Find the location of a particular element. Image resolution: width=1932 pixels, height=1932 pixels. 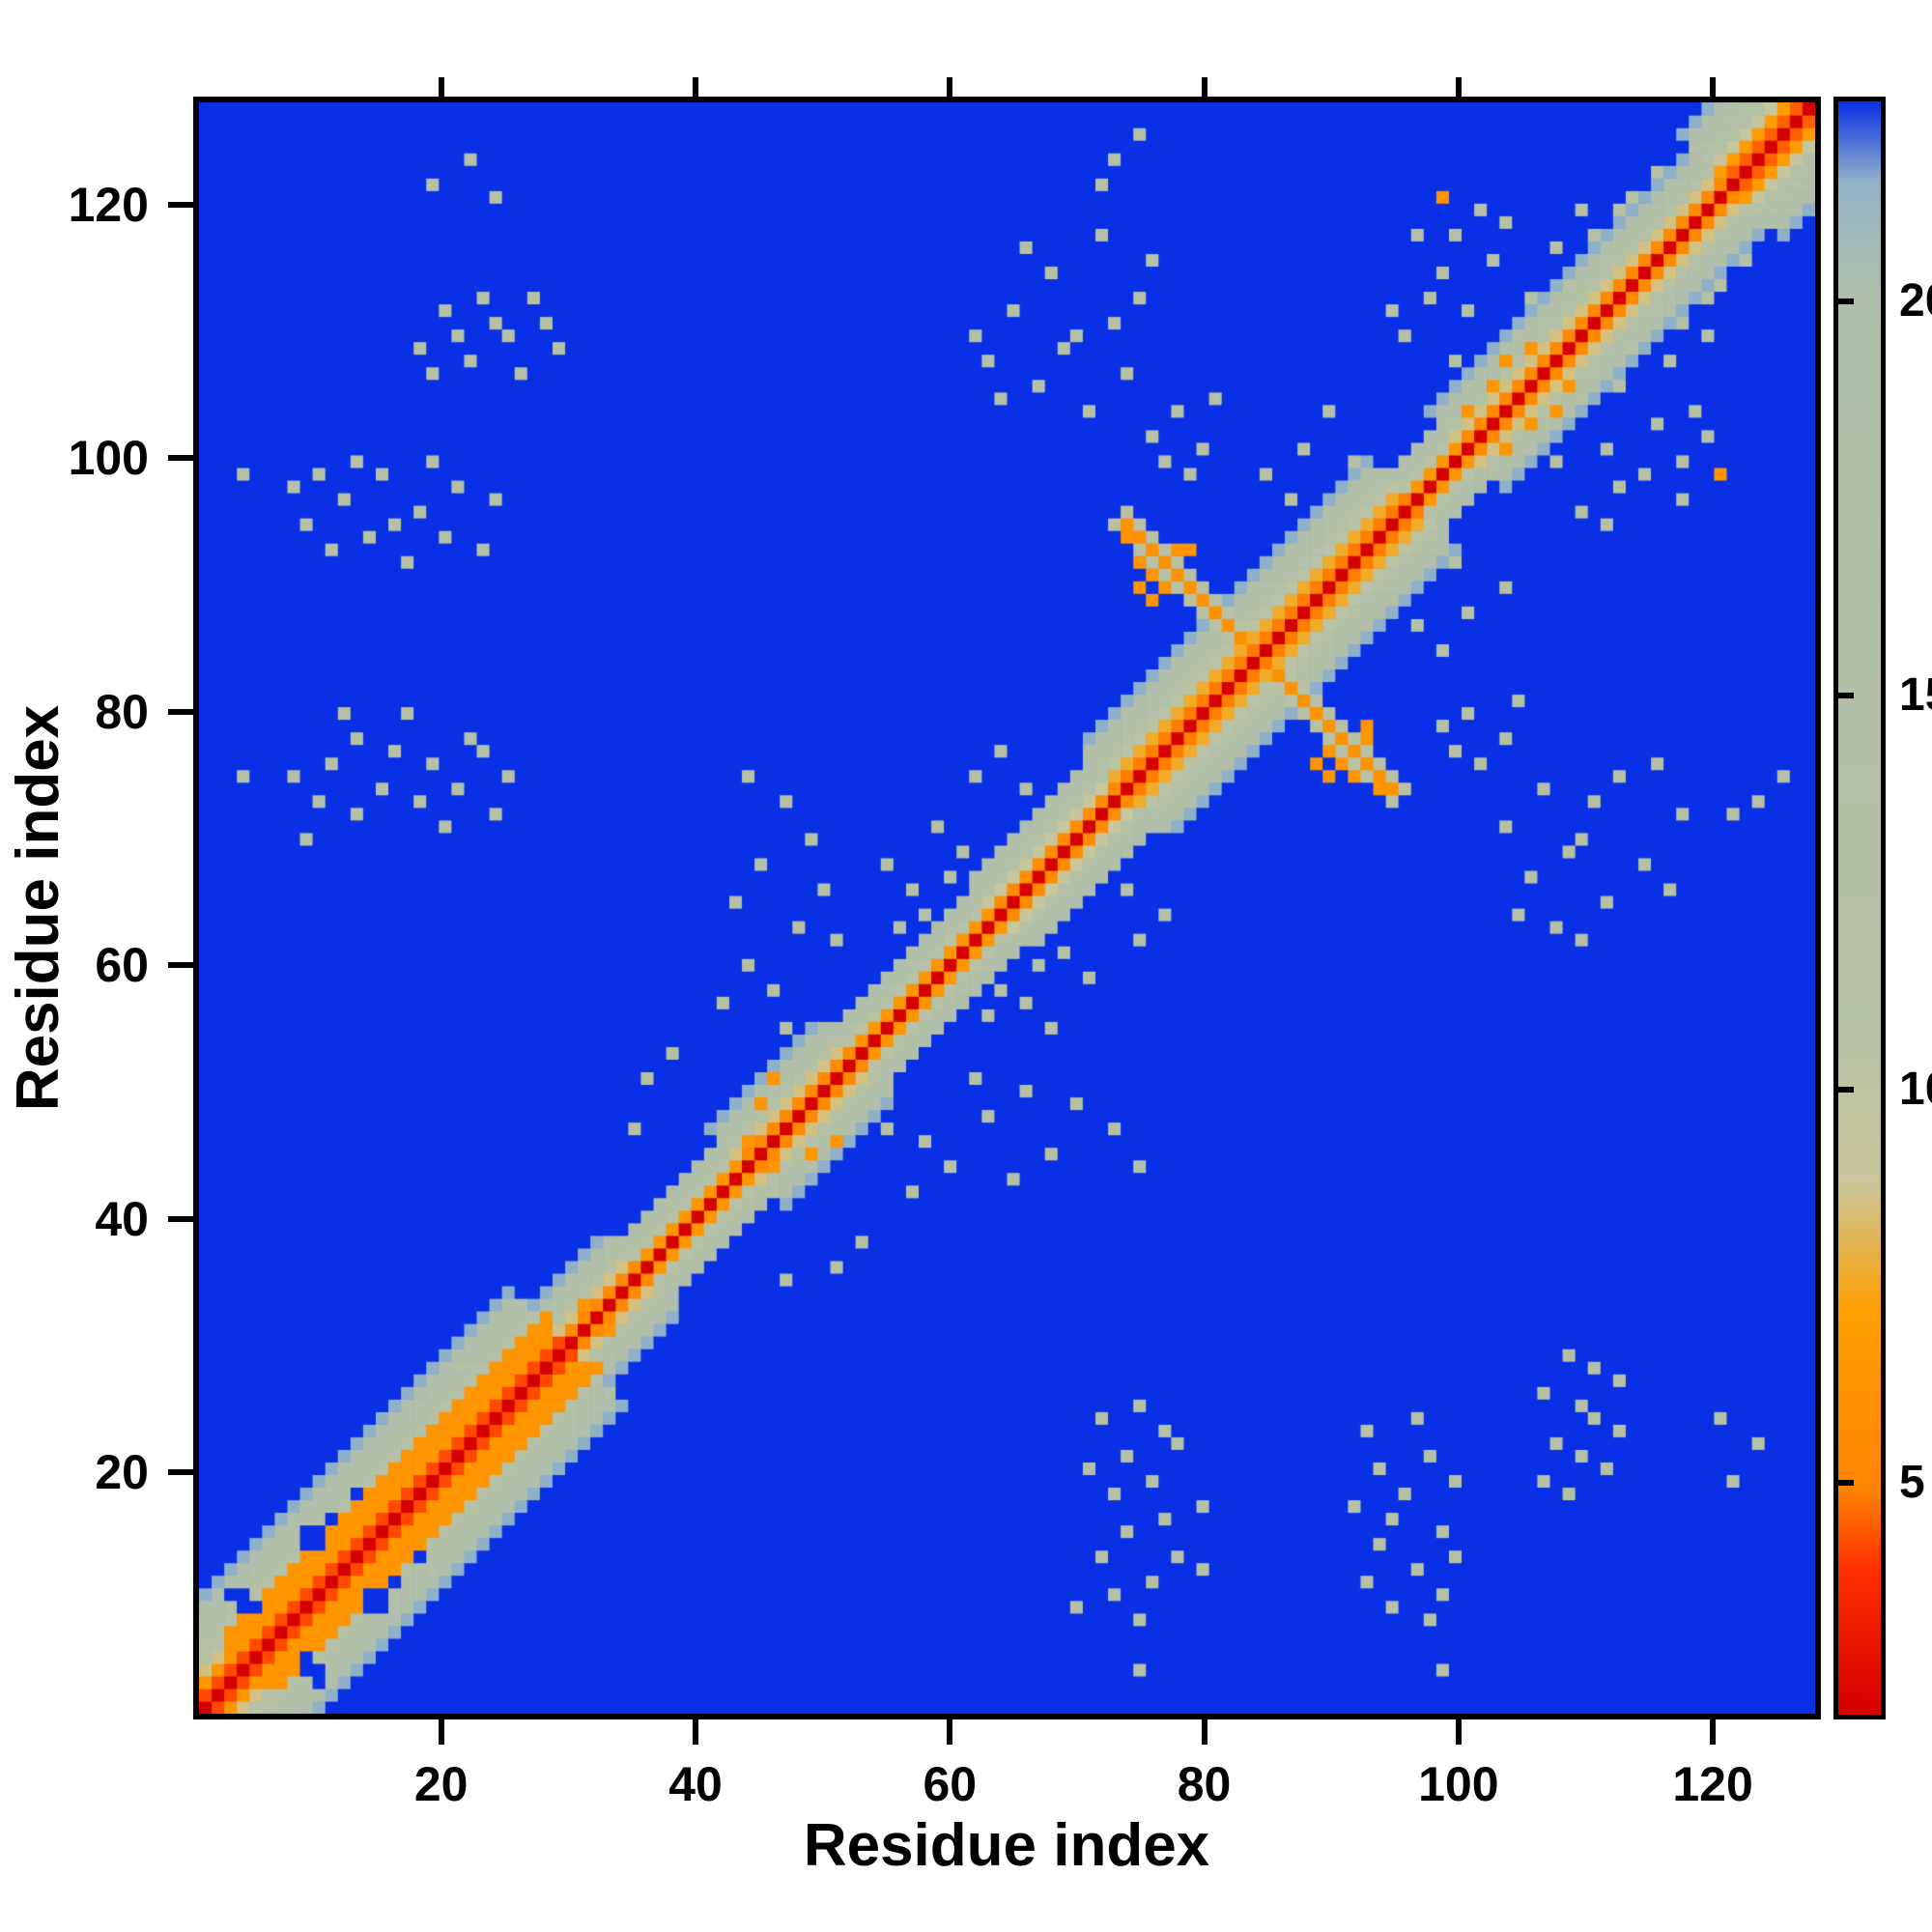

x-tick-label: 100 is located at coordinates (1458, 1784).